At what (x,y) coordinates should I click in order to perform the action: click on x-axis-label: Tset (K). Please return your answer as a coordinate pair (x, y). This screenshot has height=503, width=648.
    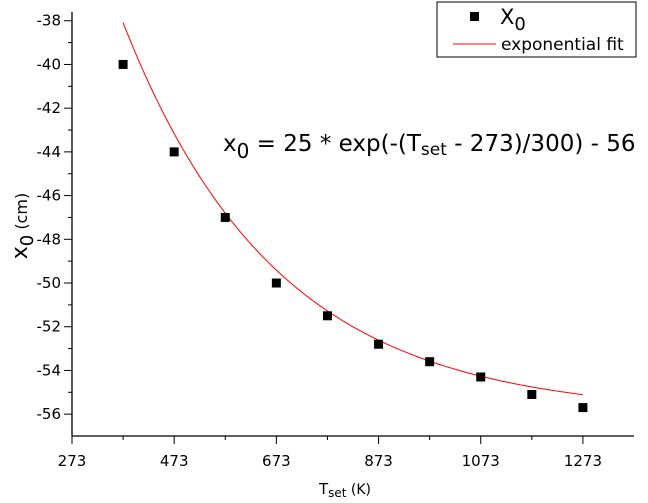
    Looking at the image, I should click on (344, 490).